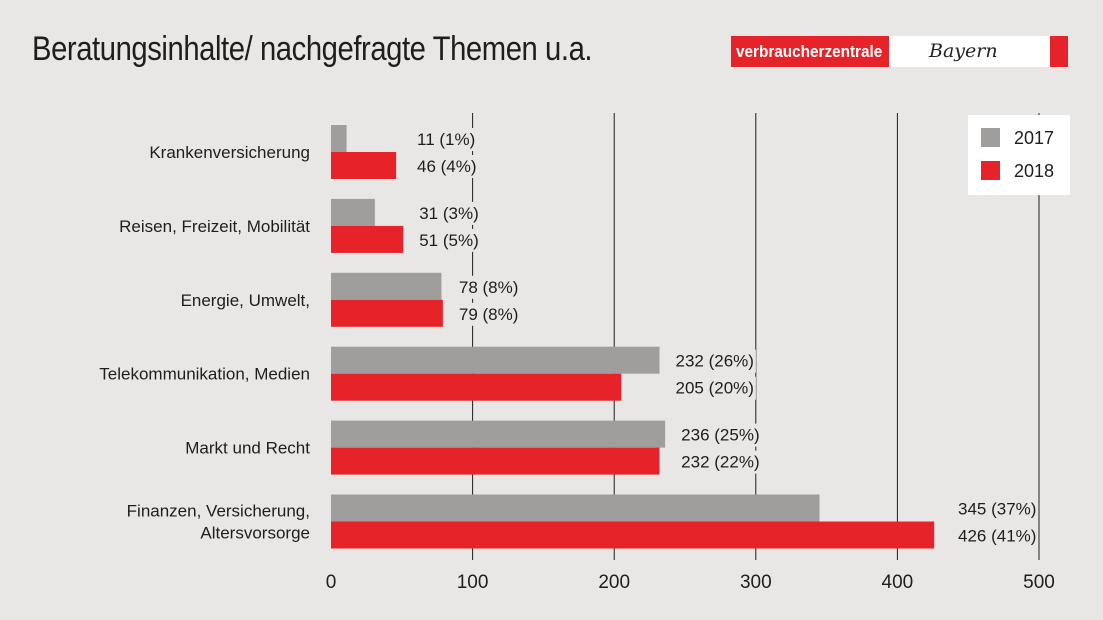 This screenshot has width=1103, height=620. Describe the element at coordinates (331, 582) in the screenshot. I see `x-tick-label: 0` at that location.